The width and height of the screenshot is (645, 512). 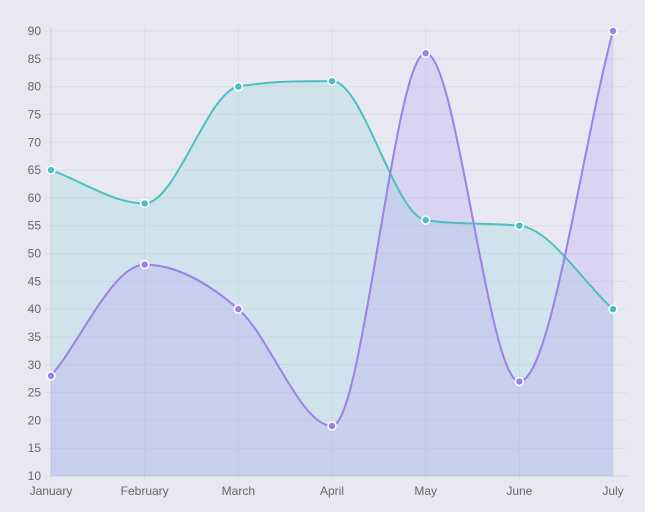 I want to click on y-tick-label: 50, so click(x=35, y=254).